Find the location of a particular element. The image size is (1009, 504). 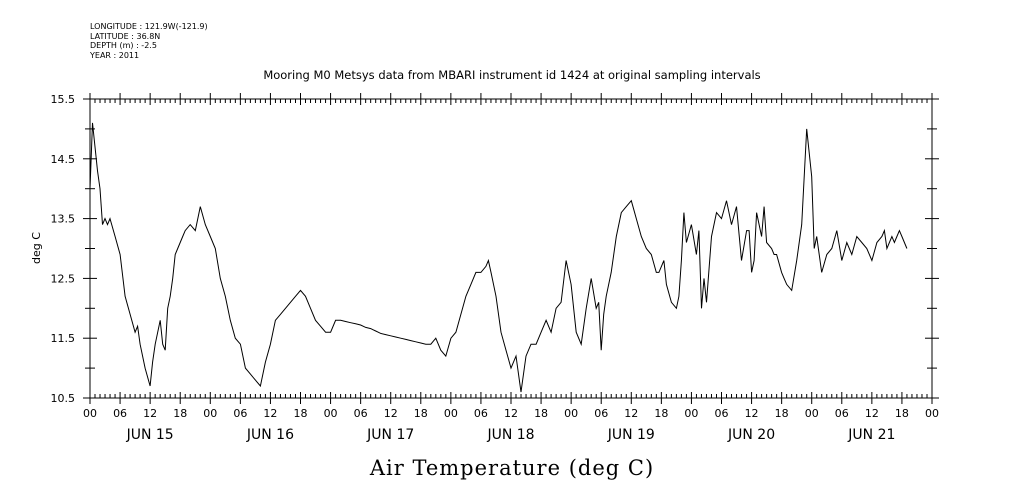

y-tick-label: 12.5 is located at coordinates (63, 278).